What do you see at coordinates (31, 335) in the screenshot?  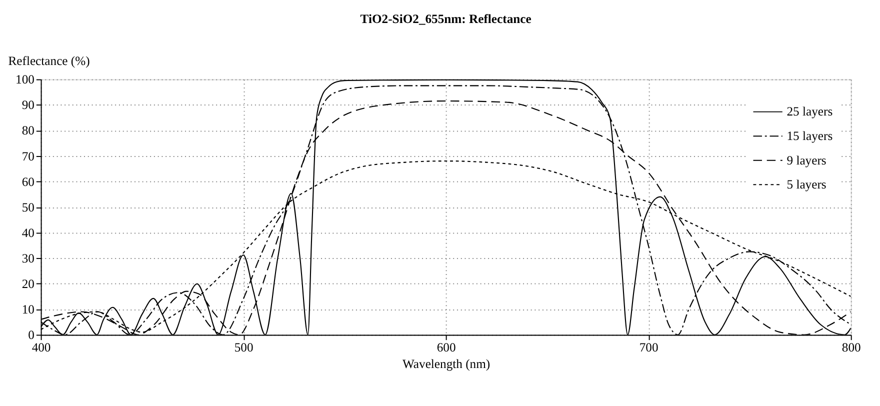 I see `y-tick-label: 0` at bounding box center [31, 335].